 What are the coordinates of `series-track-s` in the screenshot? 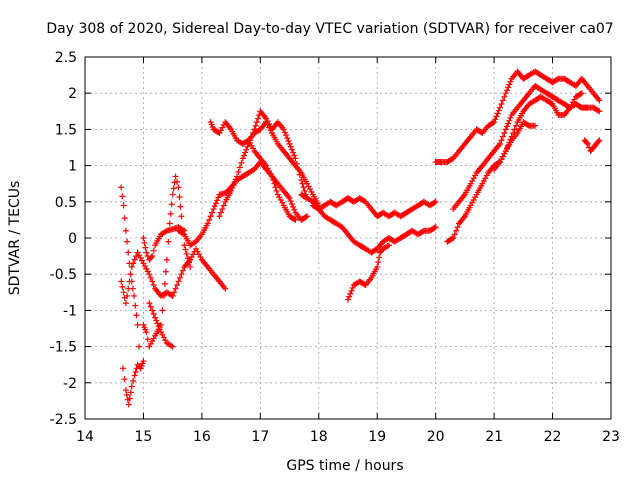 It's located at (592, 146).